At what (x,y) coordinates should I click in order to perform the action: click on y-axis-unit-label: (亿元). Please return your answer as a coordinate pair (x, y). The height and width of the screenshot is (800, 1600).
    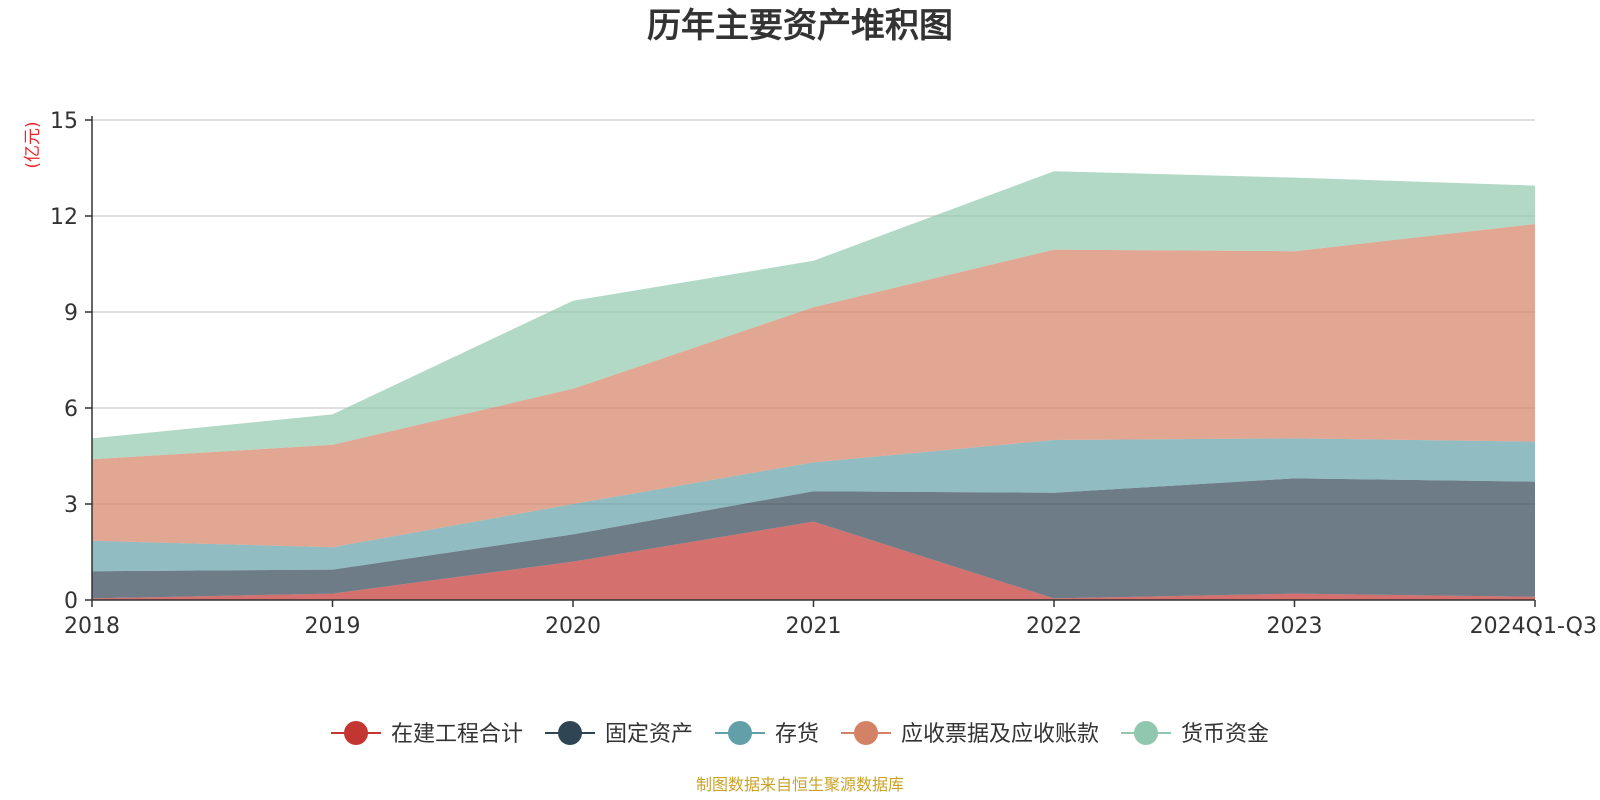
    Looking at the image, I should click on (33, 144).